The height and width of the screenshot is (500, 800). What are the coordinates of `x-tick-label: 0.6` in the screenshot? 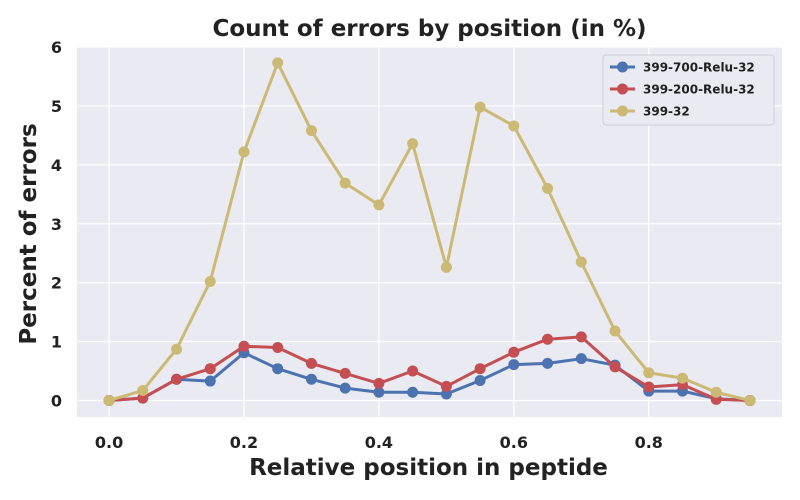 It's located at (514, 442).